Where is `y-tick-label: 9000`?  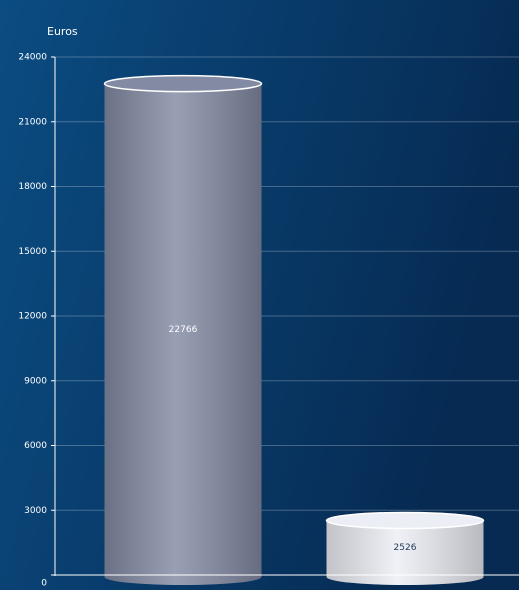
y-tick-label: 9000 is located at coordinates (35, 381).